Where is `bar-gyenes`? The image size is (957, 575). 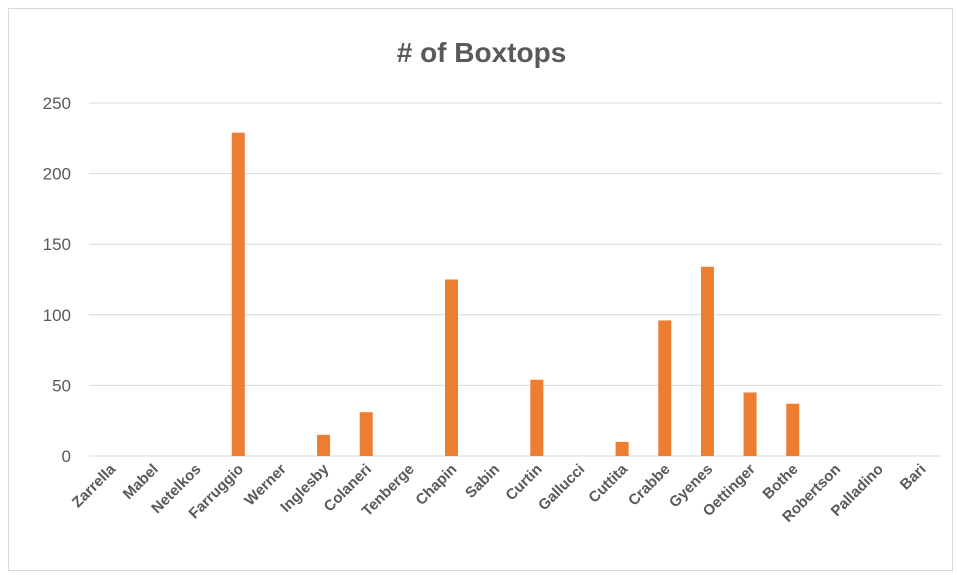
bar-gyenes is located at coordinates (707, 361).